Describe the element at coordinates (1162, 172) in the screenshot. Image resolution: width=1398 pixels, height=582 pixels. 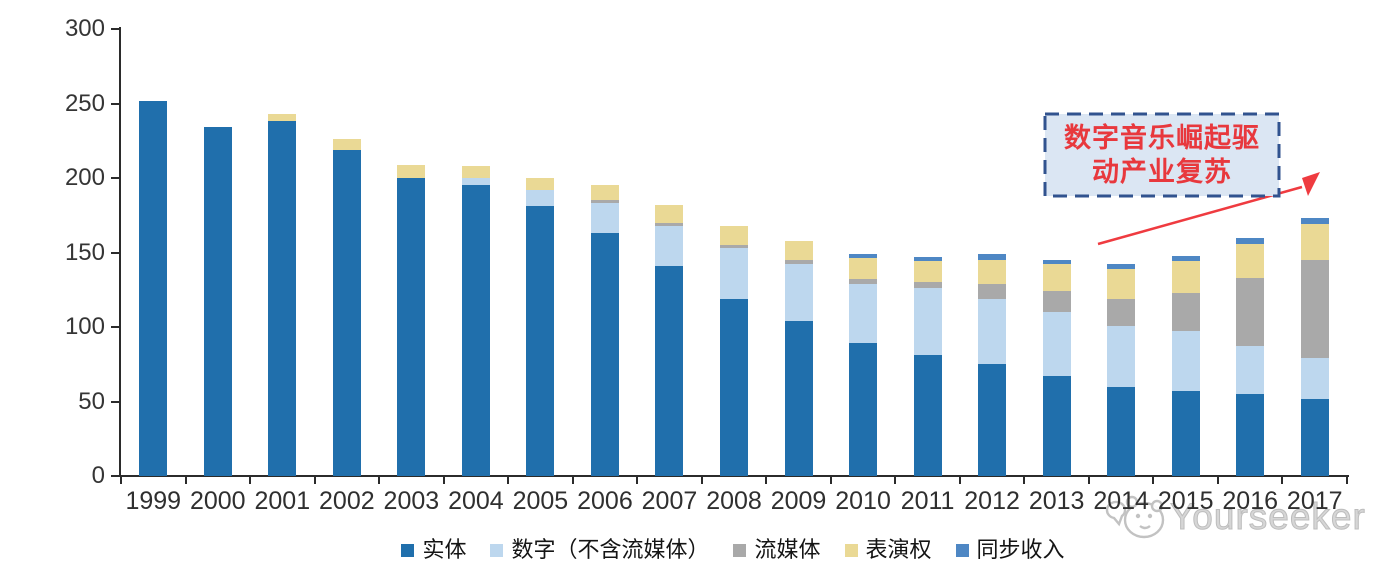
I see `annotation-text-line2: 动产业复苏` at that location.